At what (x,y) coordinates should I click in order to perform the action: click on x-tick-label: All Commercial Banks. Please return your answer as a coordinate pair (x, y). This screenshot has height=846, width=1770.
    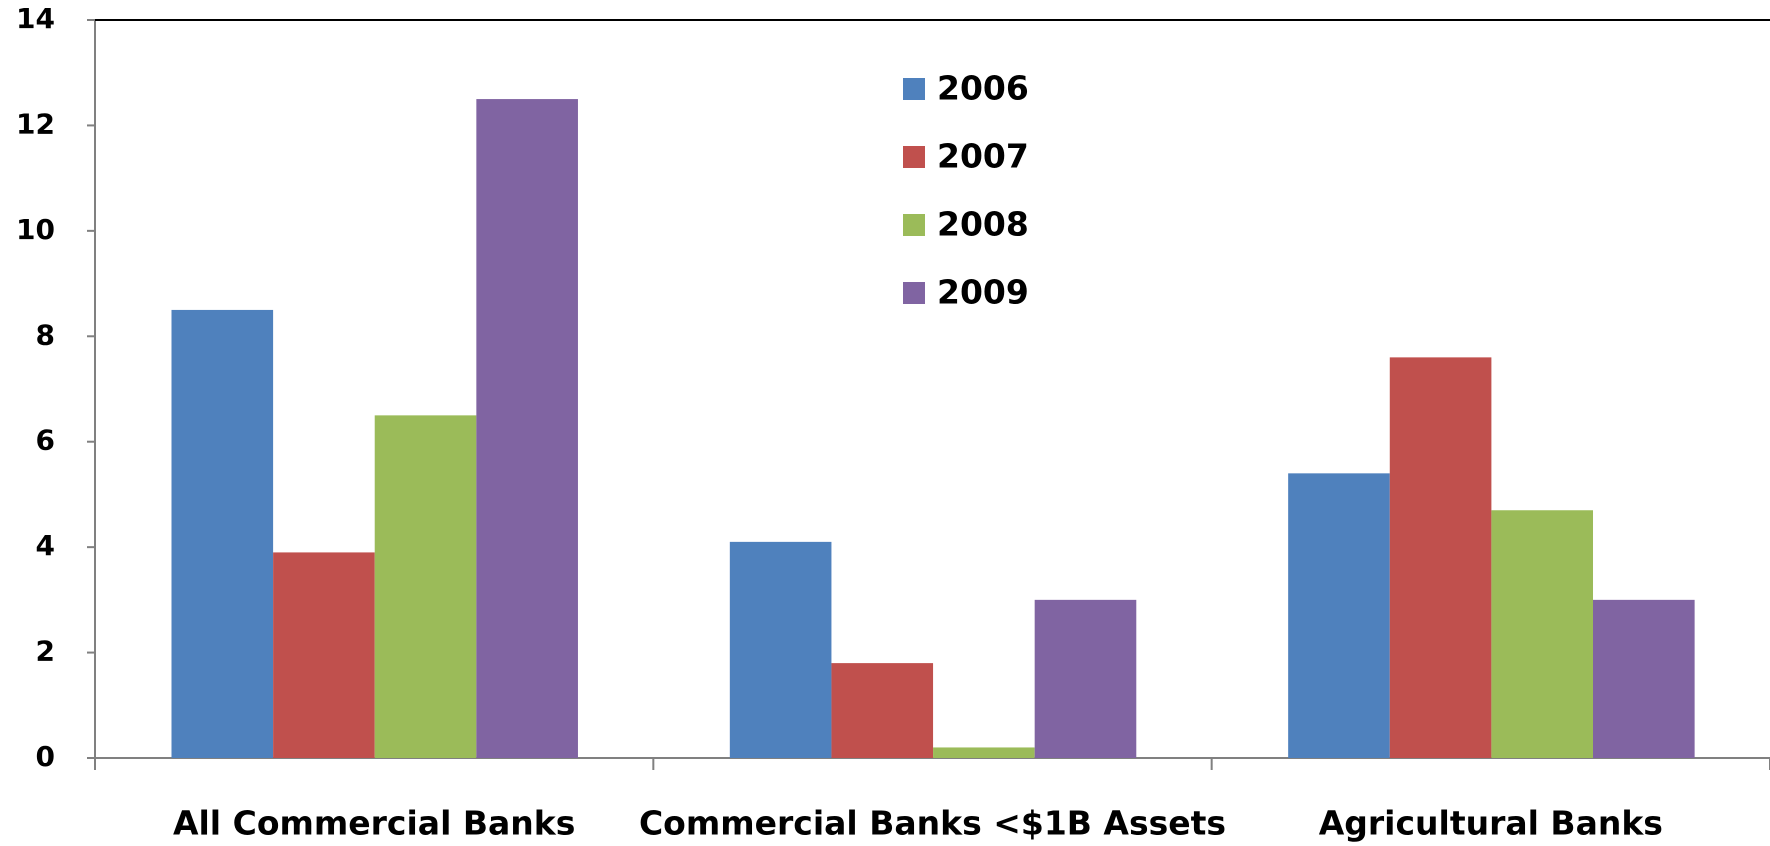
    Looking at the image, I should click on (374, 823).